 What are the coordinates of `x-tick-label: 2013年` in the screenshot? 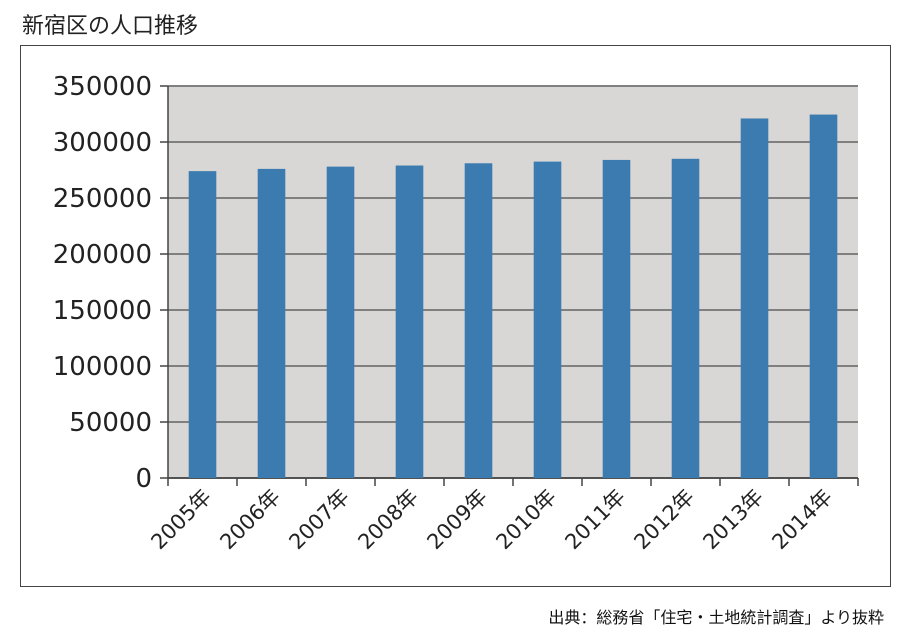 It's located at (733, 520).